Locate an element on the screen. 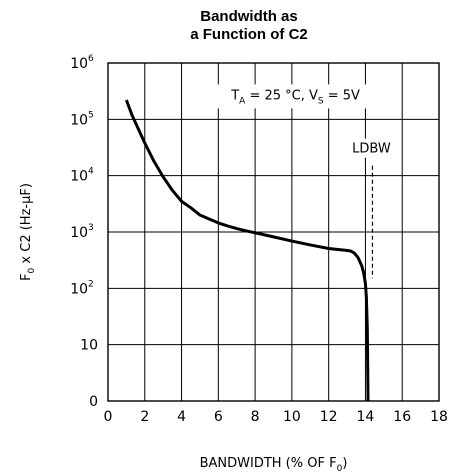 The image size is (461, 472). x-tick-label: 16 is located at coordinates (402, 417).